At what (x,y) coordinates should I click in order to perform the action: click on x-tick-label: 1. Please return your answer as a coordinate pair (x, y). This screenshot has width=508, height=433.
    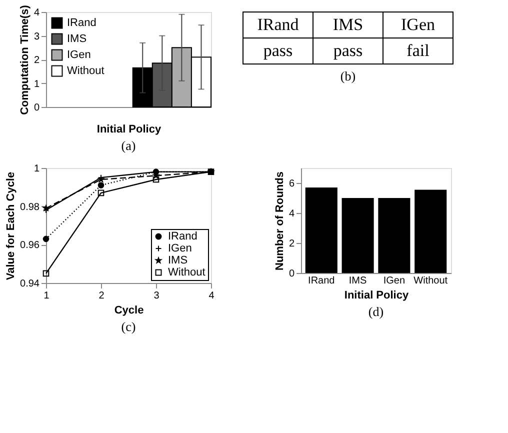
    Looking at the image, I should click on (47, 296).